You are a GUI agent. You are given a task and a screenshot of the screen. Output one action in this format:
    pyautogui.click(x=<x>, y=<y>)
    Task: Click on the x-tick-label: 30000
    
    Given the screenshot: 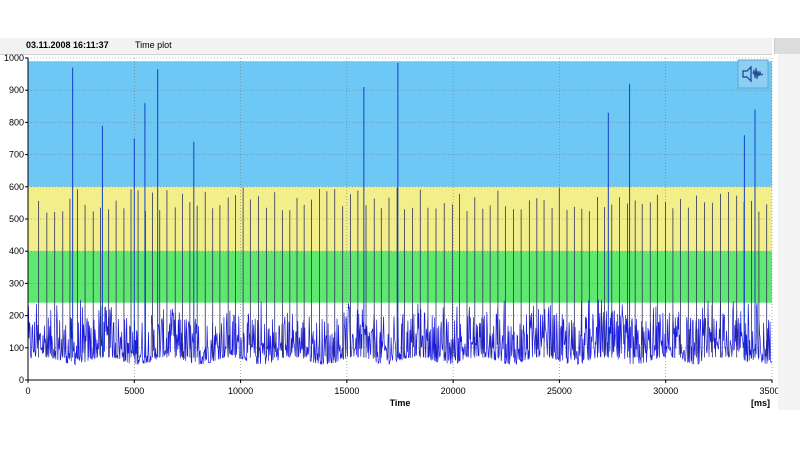 What is the action you would take?
    pyautogui.click(x=665, y=391)
    